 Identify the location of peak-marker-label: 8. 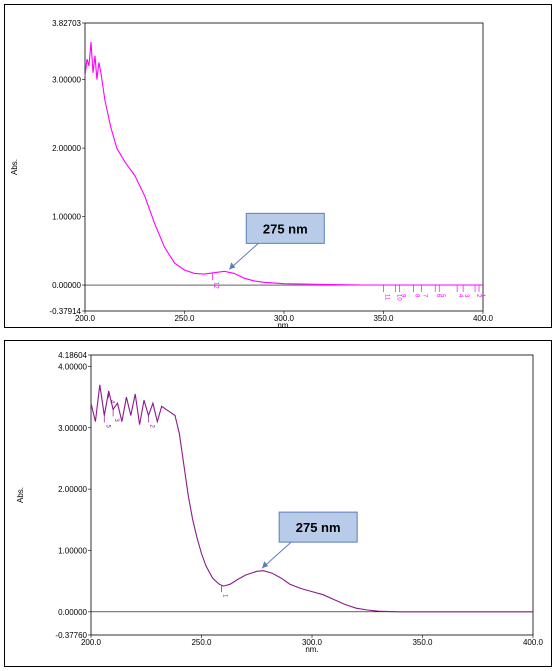
(416, 296).